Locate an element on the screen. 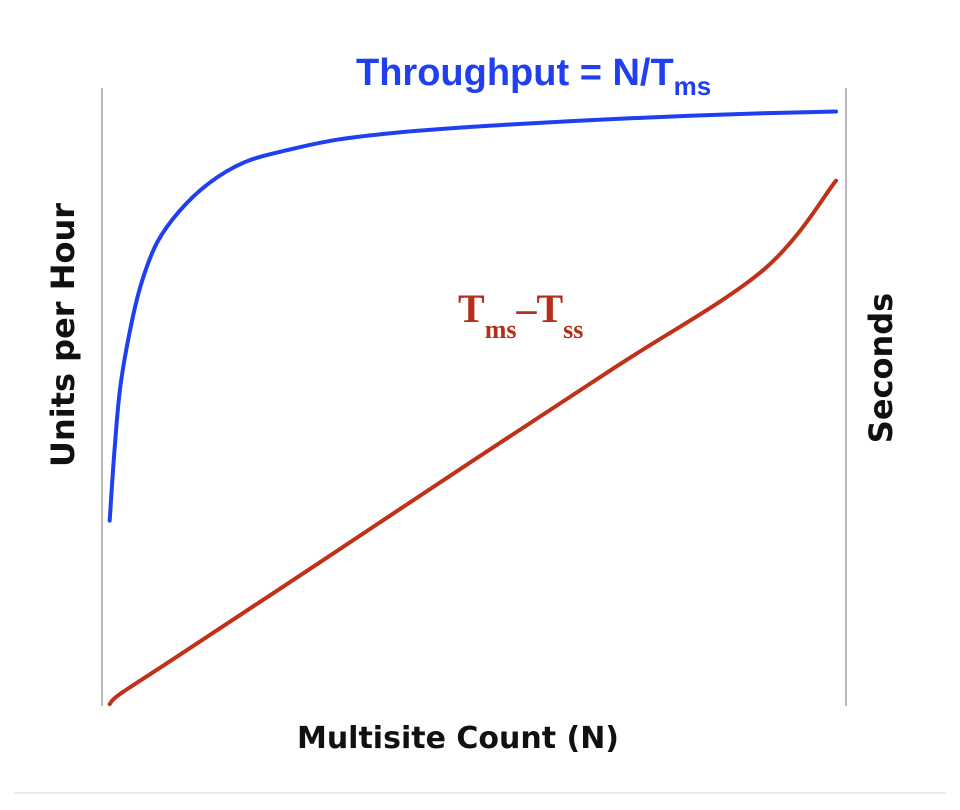  y-axis-label-right: Seconds is located at coordinates (881, 368).